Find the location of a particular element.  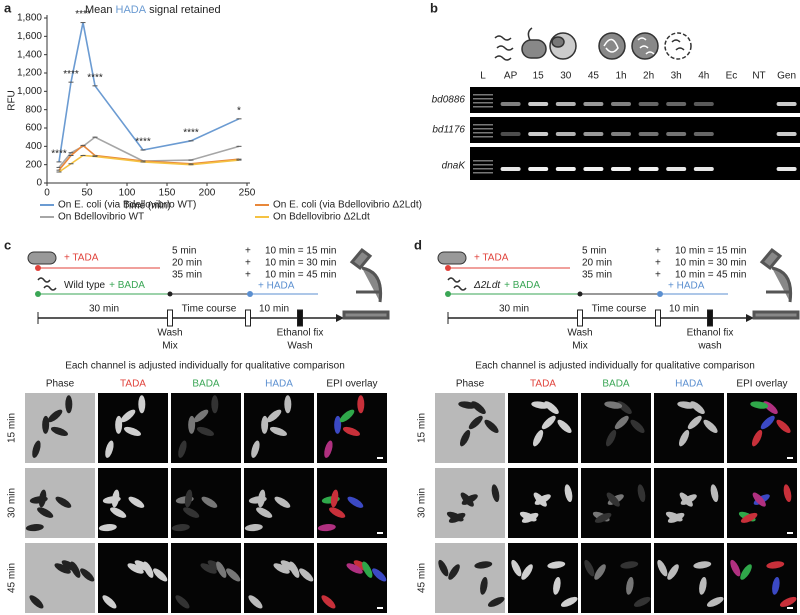

significance: * is located at coordinates (239, 110).